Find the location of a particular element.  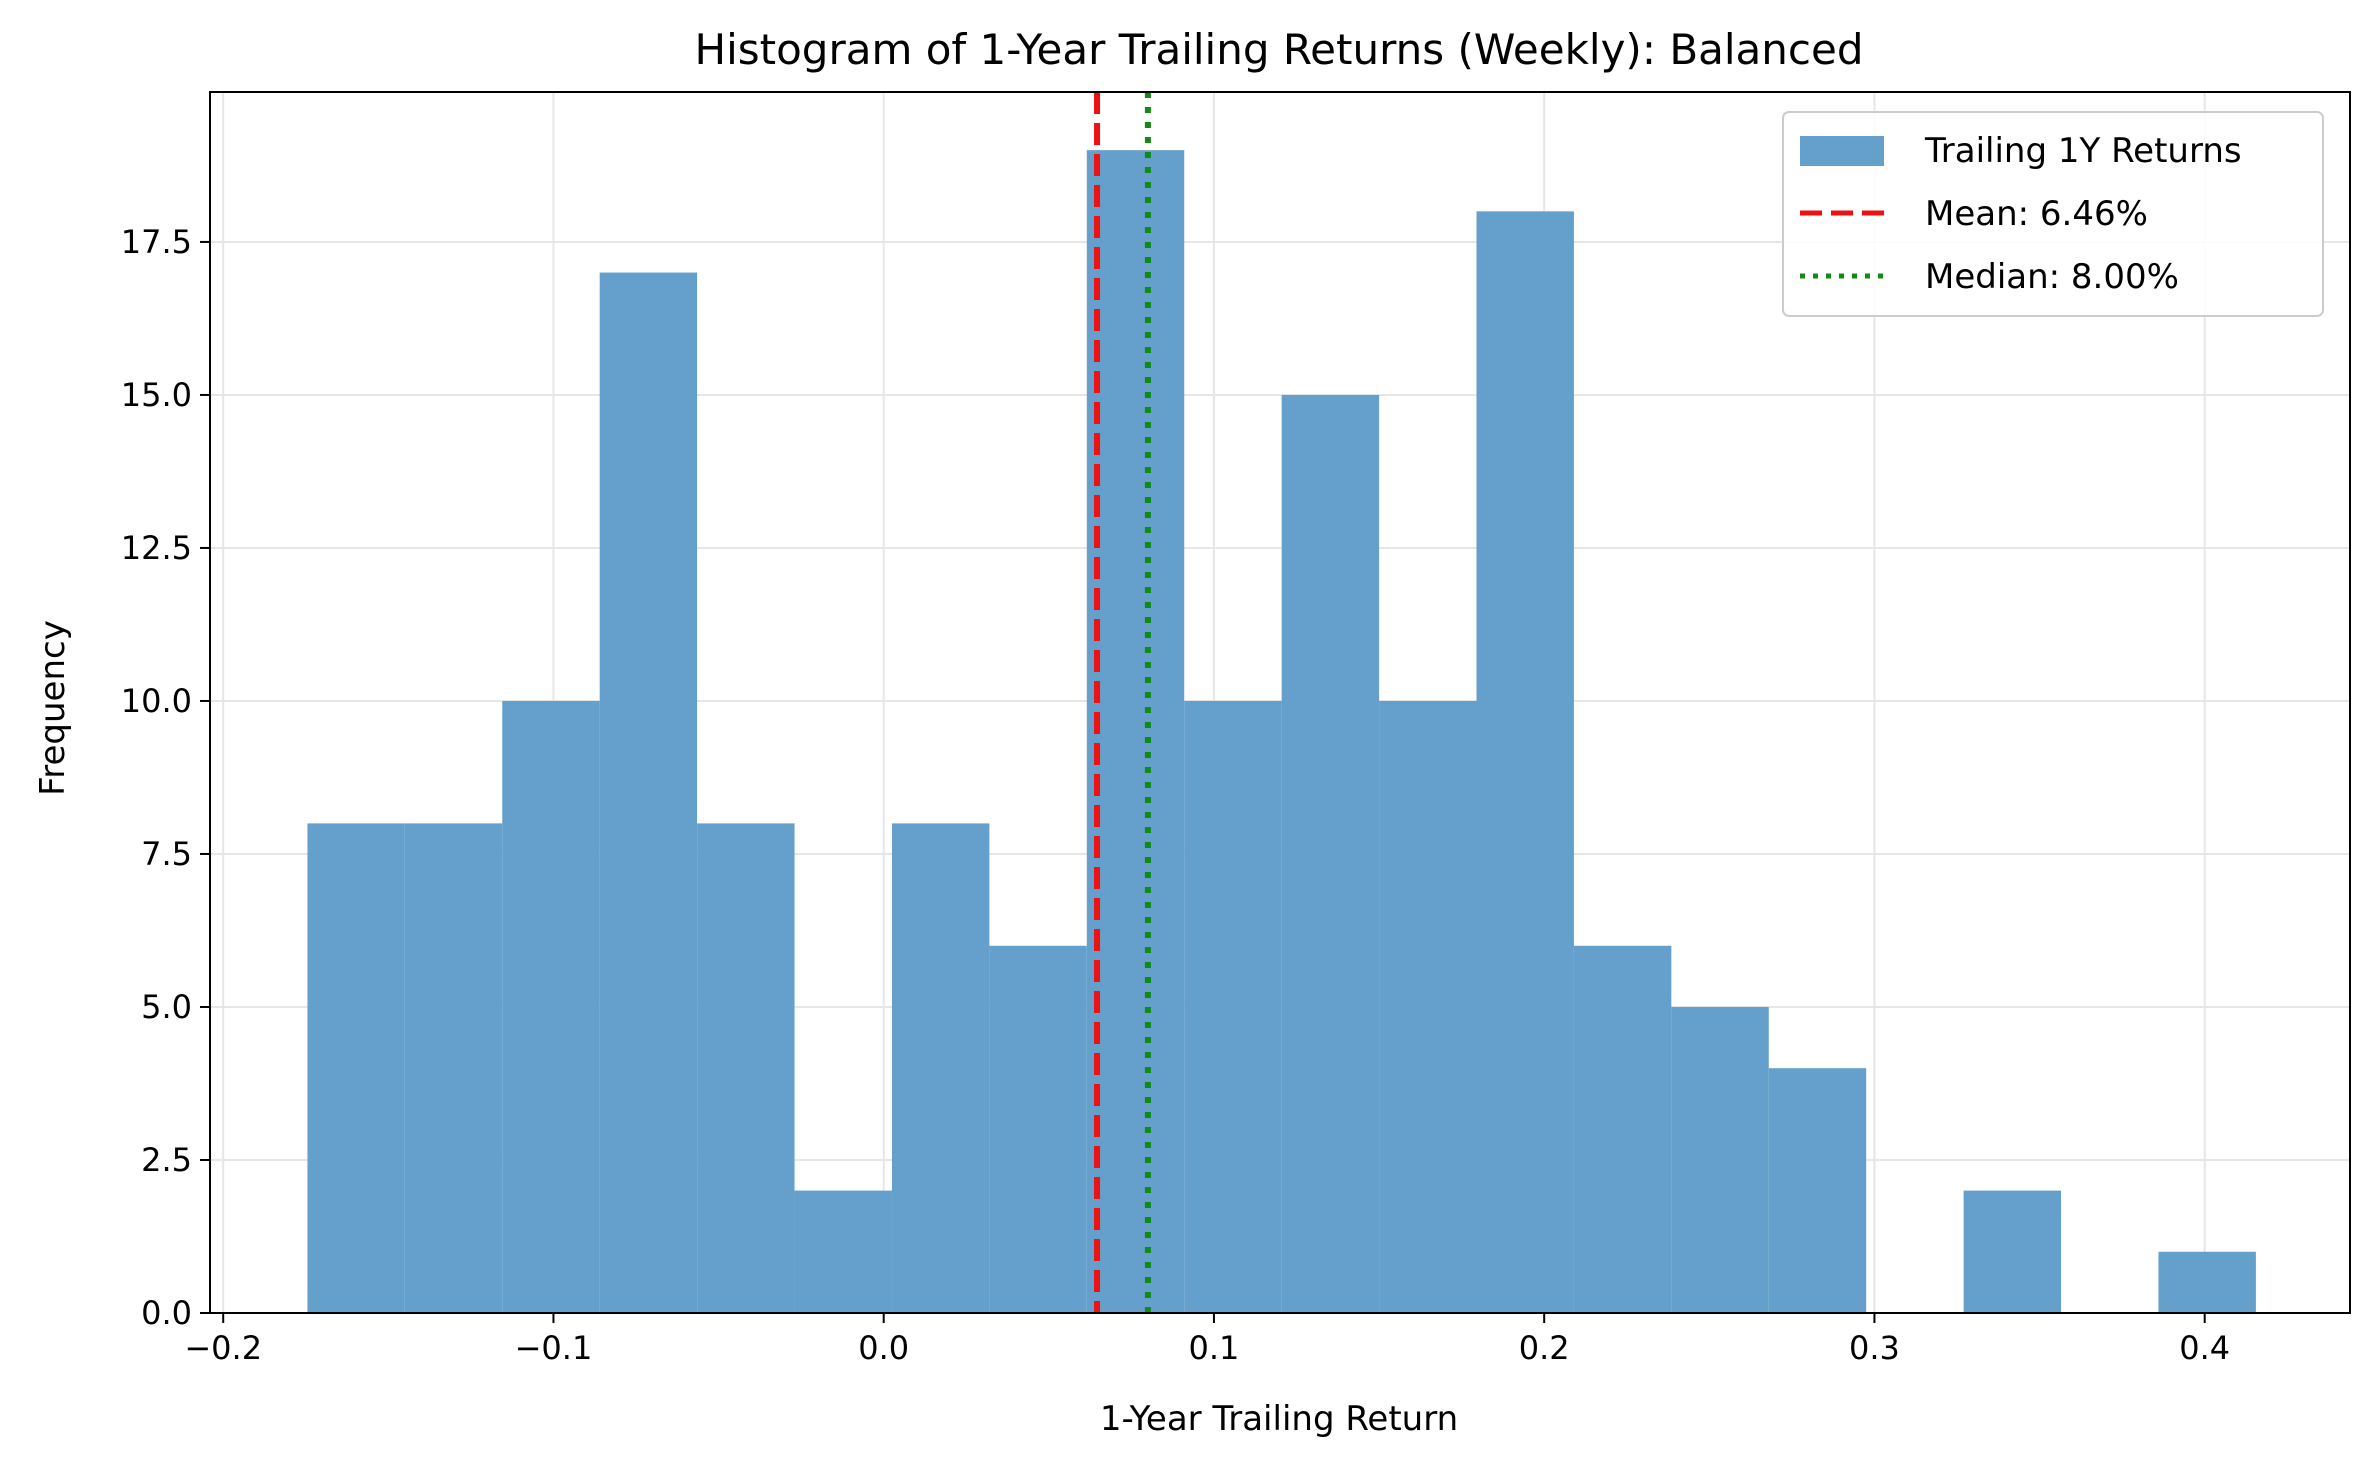

x-tick-label: 0.1 is located at coordinates (1214, 1348).